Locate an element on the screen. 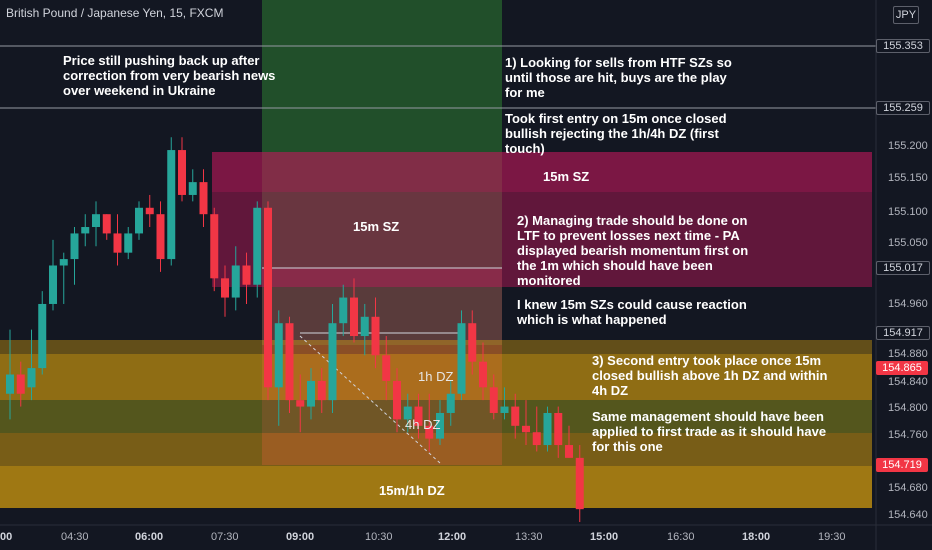 This screenshot has height=550, width=932. price-tick: 154.640 is located at coordinates (908, 515).